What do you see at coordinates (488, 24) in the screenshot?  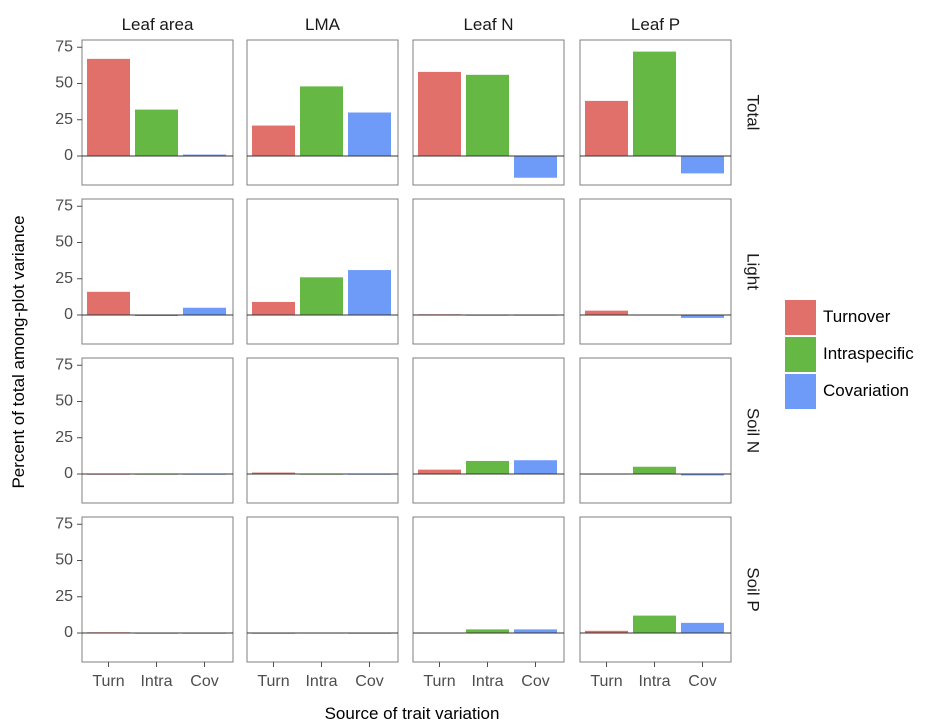 I see `column-facet-label-leaf-n: Leaf N` at bounding box center [488, 24].